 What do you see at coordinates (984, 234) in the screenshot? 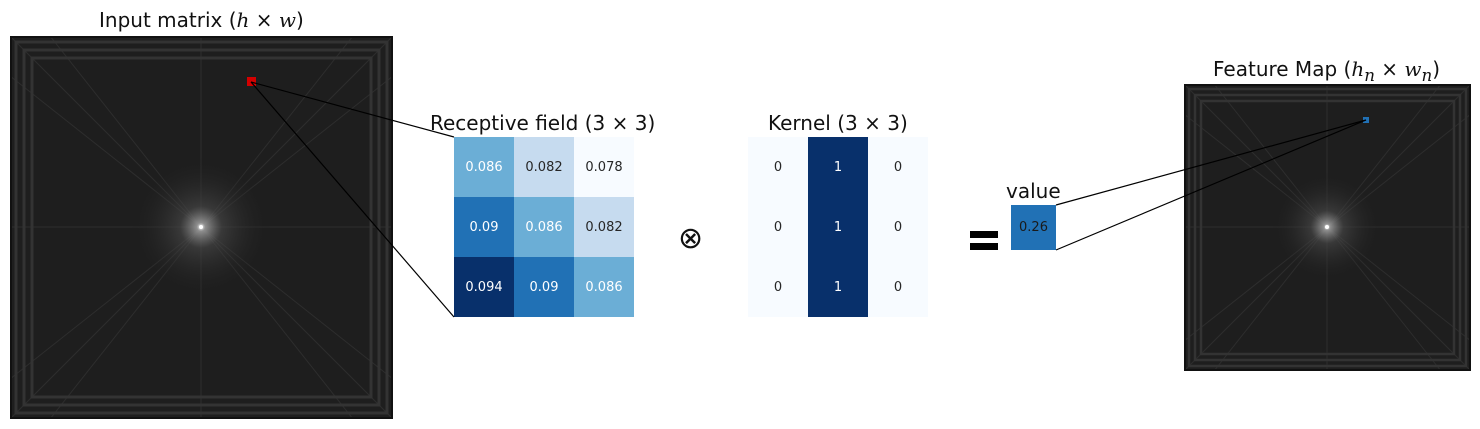
I see `equals-bar-top` at bounding box center [984, 234].